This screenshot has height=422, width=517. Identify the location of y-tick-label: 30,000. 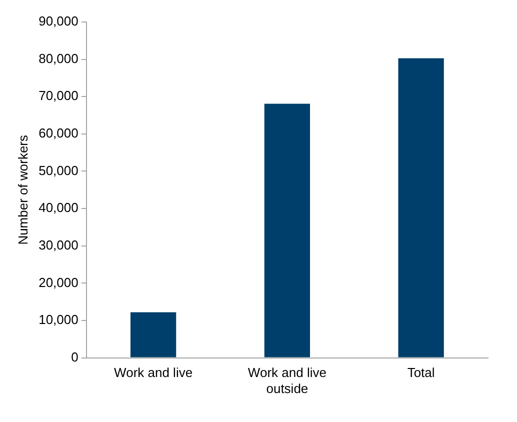
(58, 244).